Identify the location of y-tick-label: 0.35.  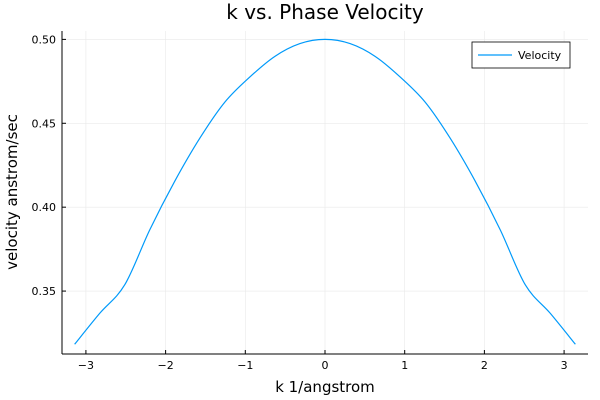
(44, 291).